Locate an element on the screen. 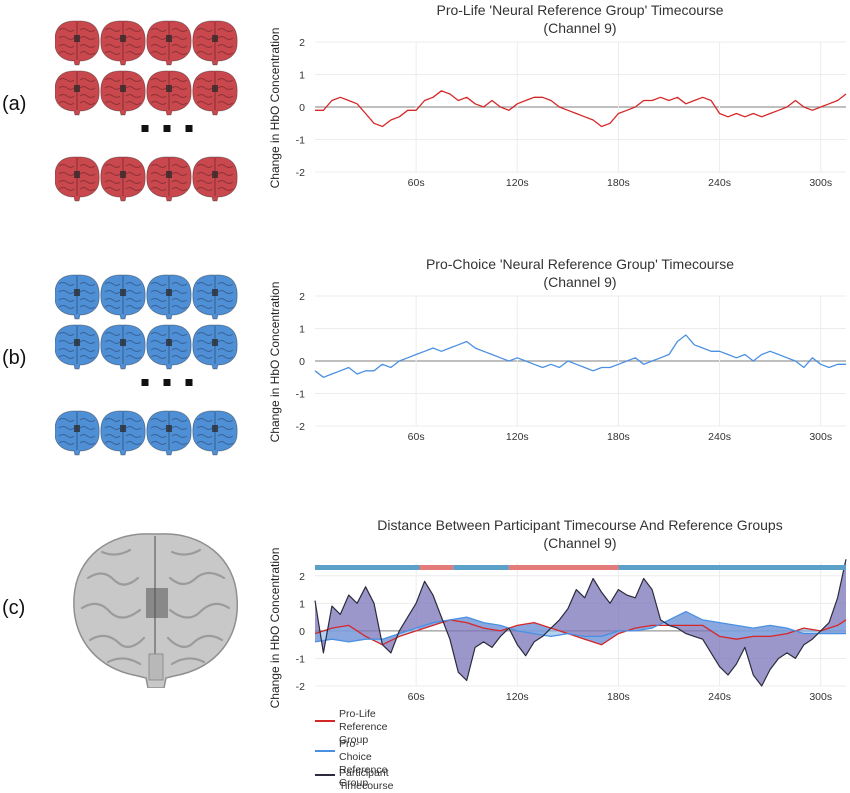 This screenshot has height=793, width=850. distance-area is located at coordinates (580, 622).